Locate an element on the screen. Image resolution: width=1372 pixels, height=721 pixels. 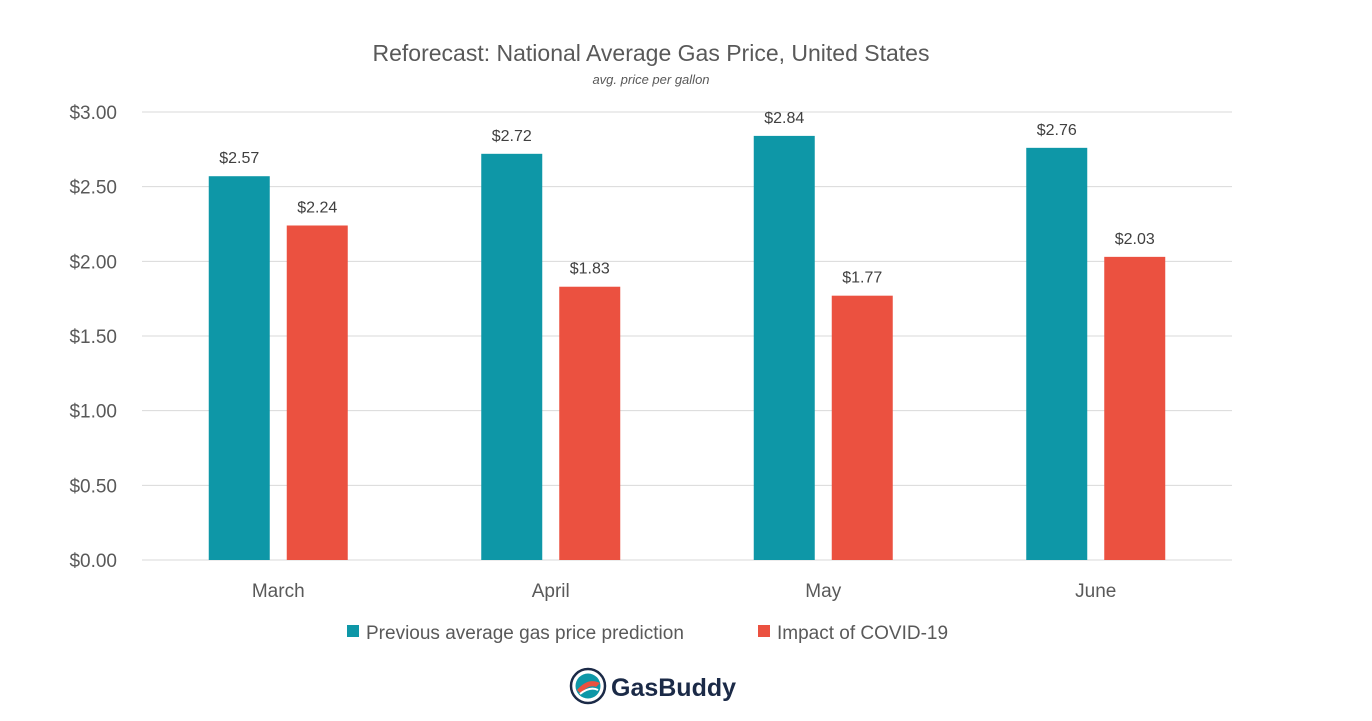
data-label: $2.72 is located at coordinates (512, 136).